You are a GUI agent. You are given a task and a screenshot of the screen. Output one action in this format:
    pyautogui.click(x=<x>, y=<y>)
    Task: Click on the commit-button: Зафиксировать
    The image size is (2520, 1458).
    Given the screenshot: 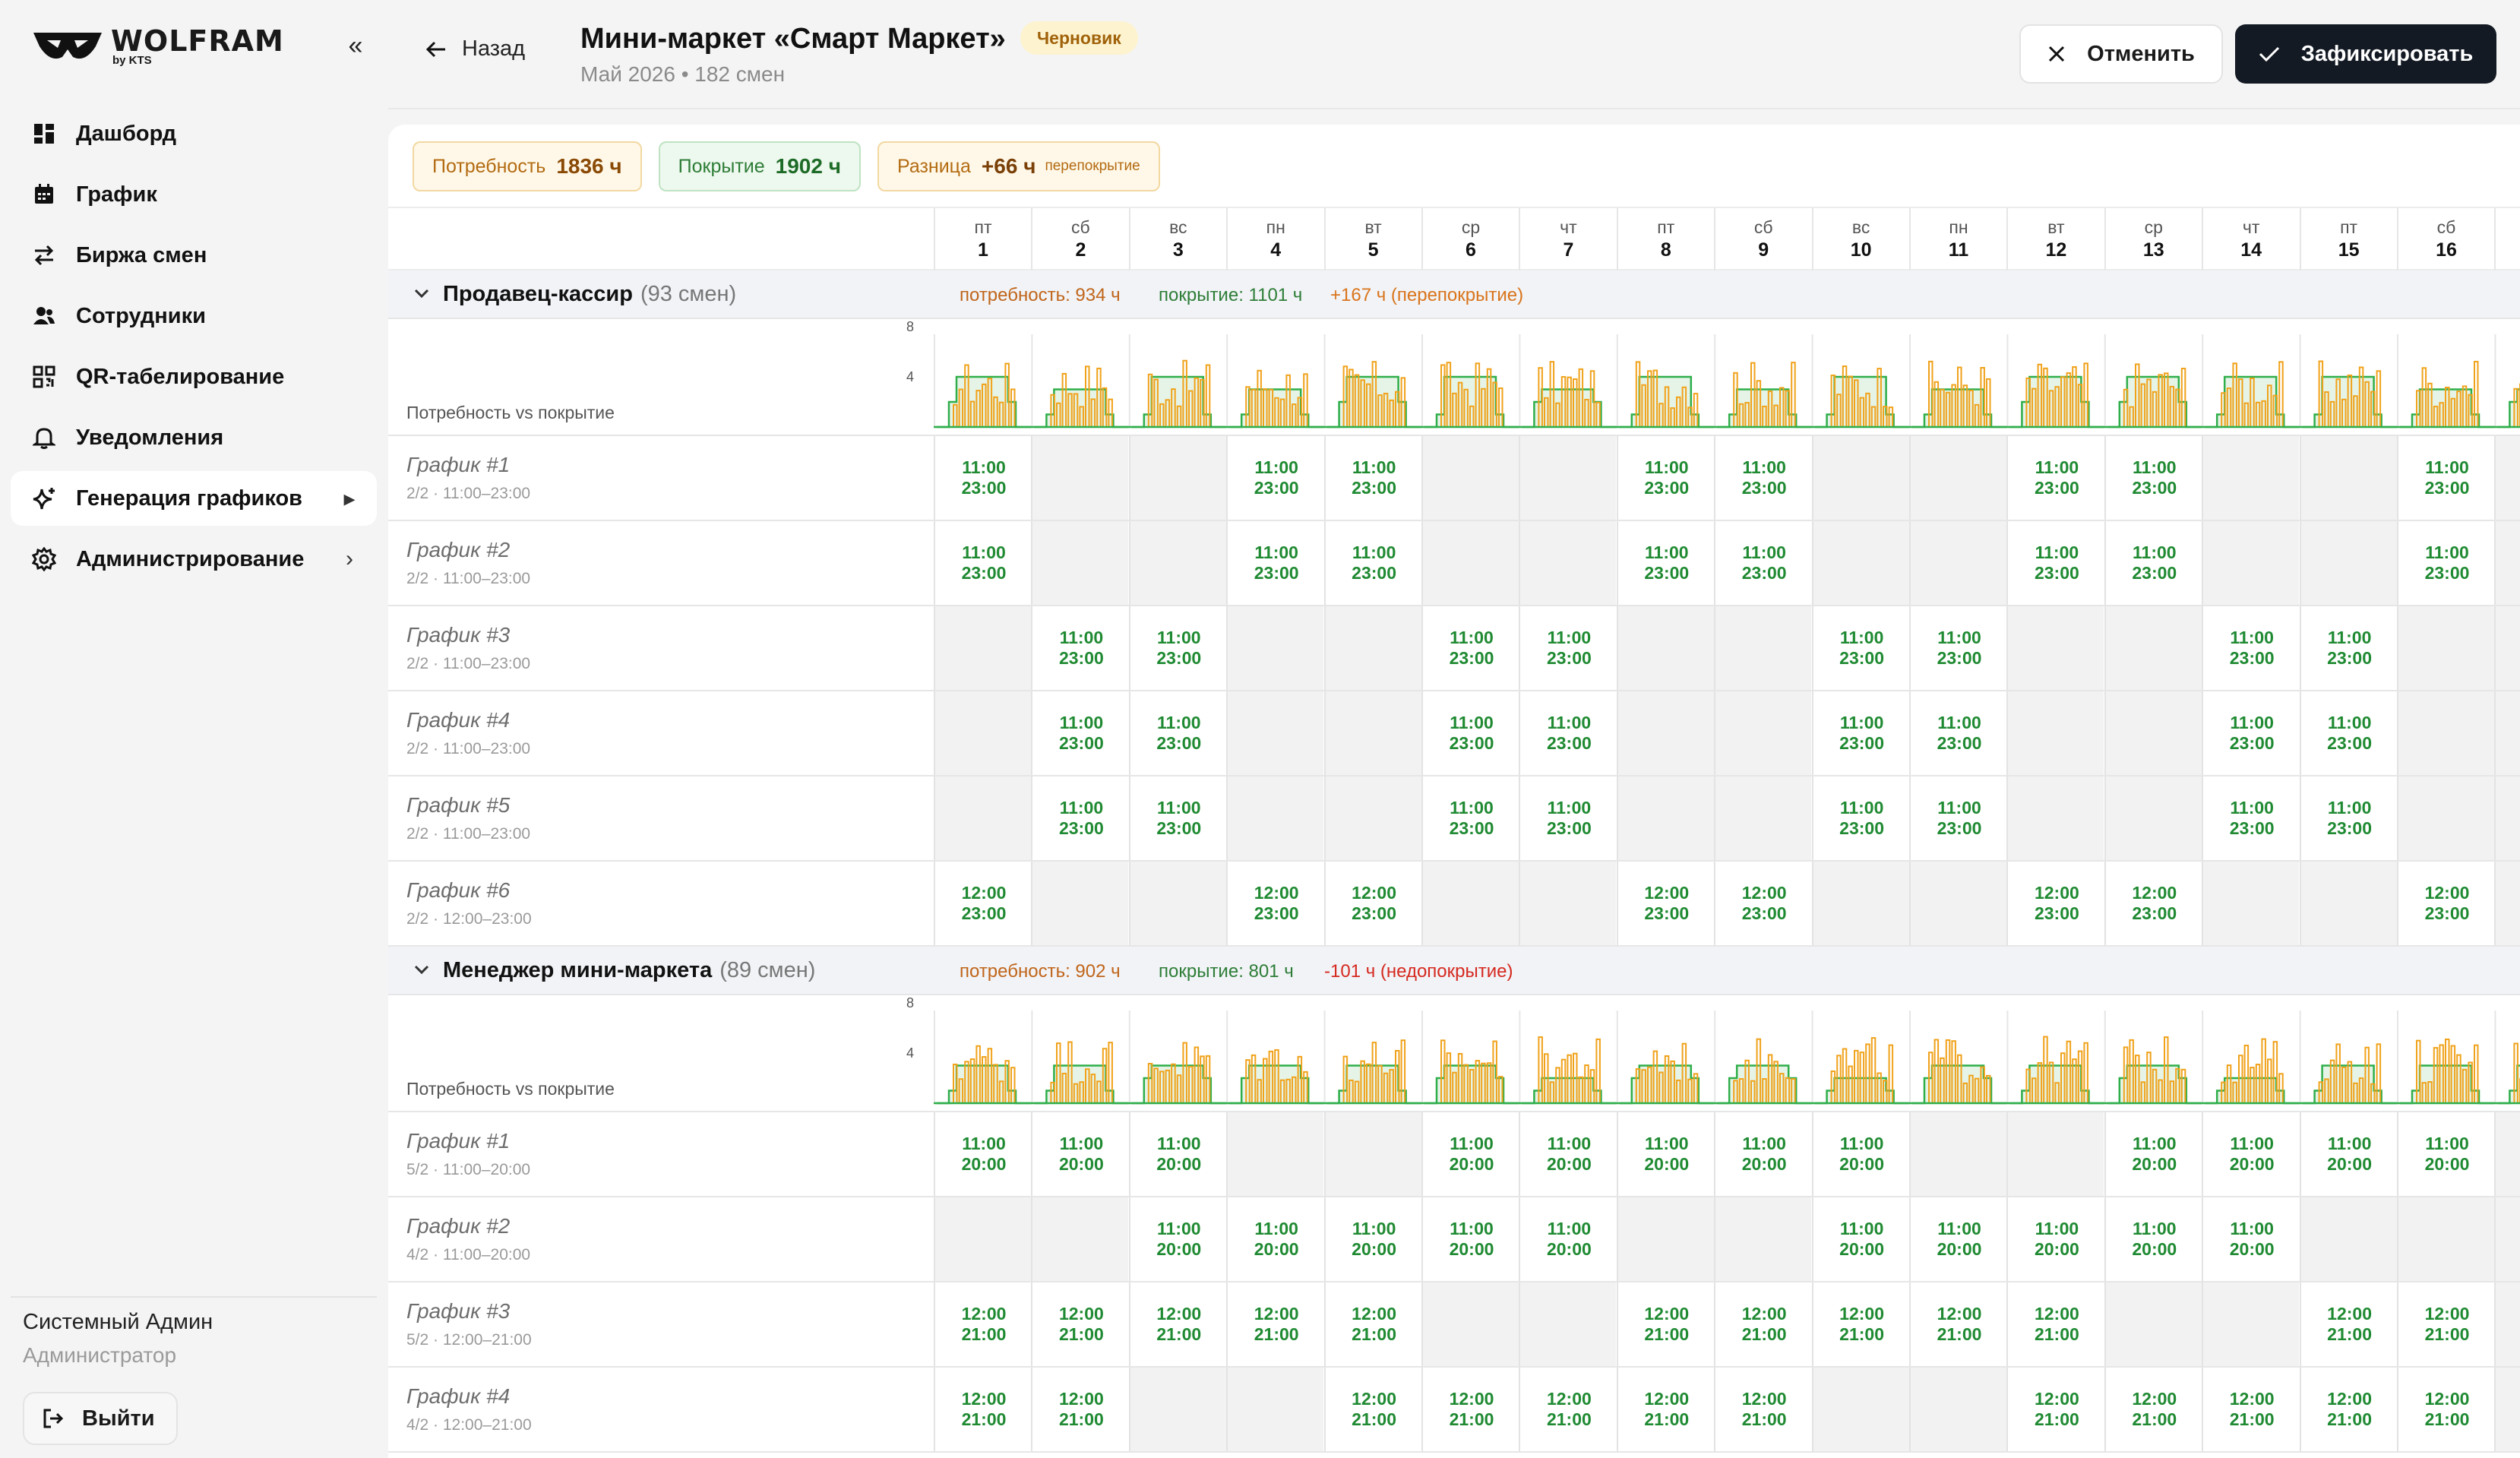 What is the action you would take?
    pyautogui.click(x=2365, y=54)
    